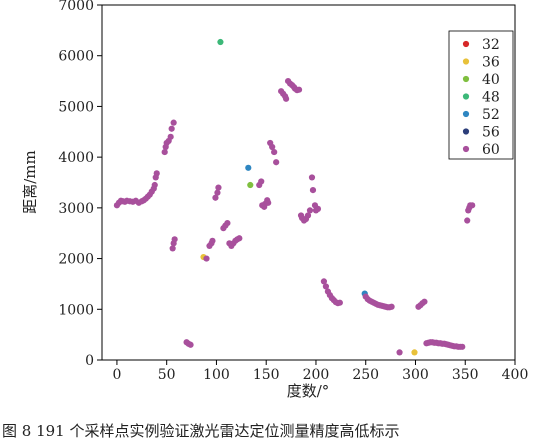 The height and width of the screenshot is (443, 558). I want to click on y-tick-label: 4000, so click(76, 158).